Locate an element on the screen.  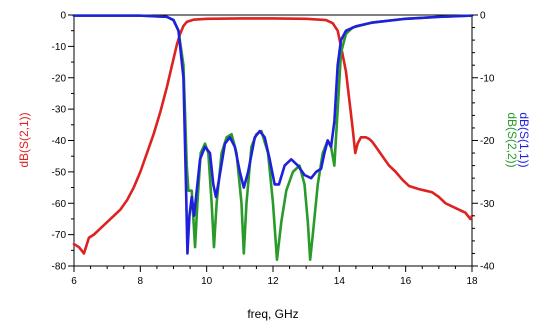
left-tick-label: 0 is located at coordinates (63, 16).